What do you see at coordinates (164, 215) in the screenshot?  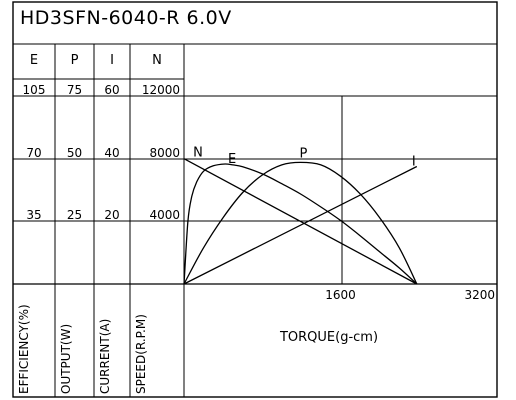 I see `y-tick-label: 4000` at bounding box center [164, 215].